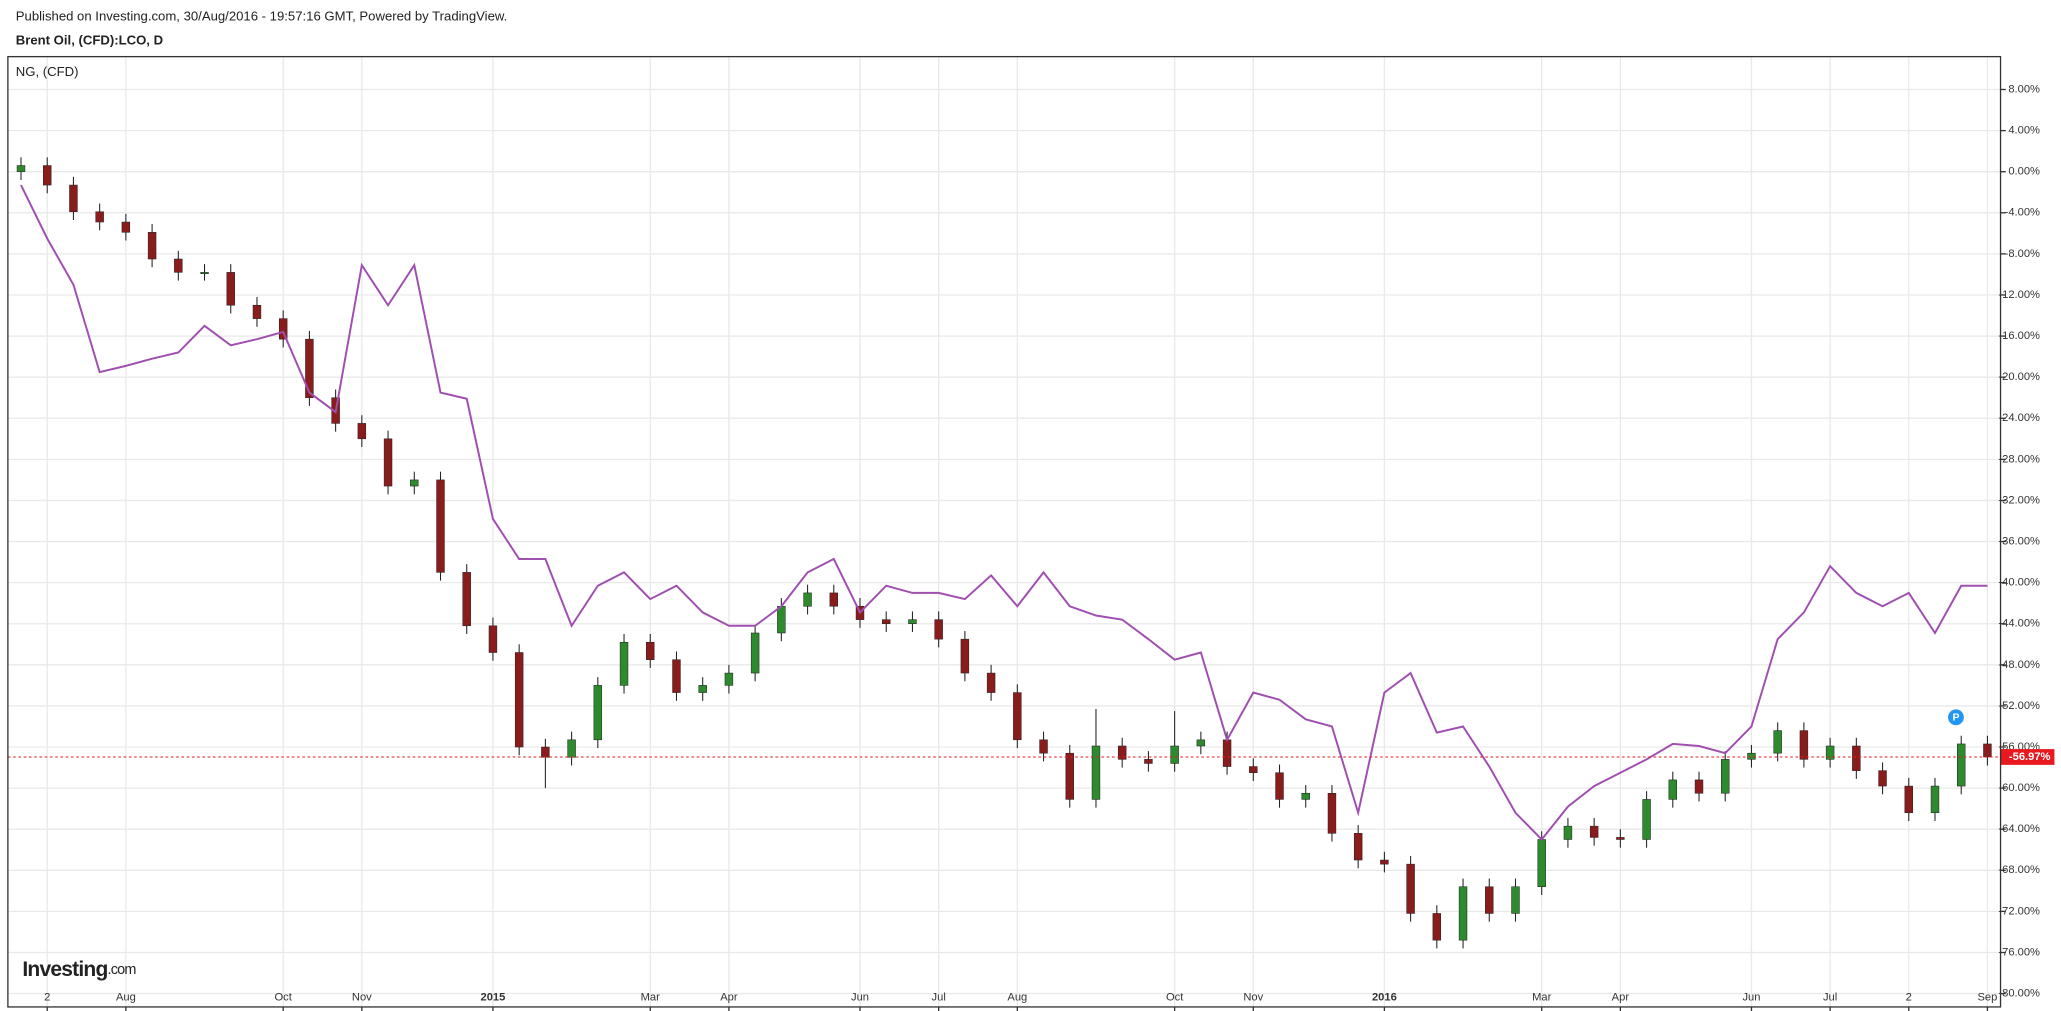 This screenshot has height=1011, width=2061. I want to click on y-tick-label: -80.00%, so click(2019, 994).